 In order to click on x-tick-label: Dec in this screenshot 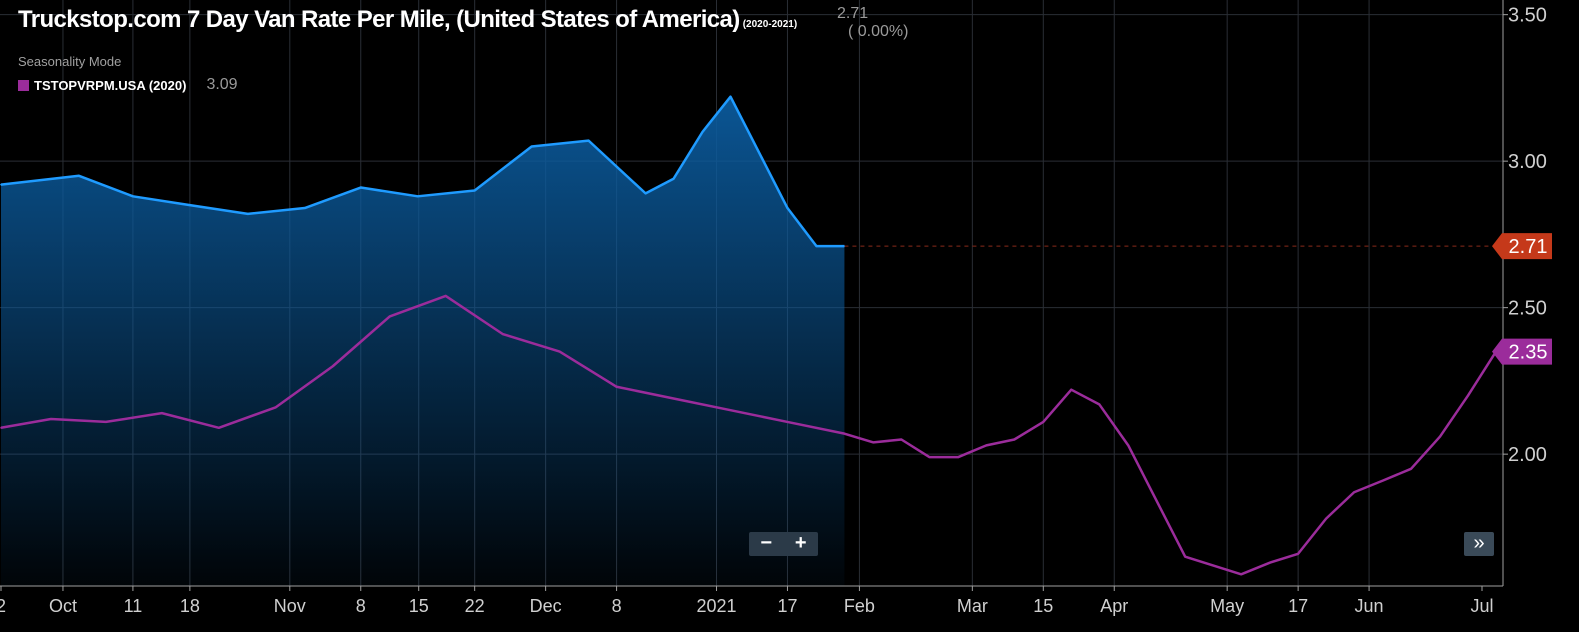, I will do `click(546, 606)`.